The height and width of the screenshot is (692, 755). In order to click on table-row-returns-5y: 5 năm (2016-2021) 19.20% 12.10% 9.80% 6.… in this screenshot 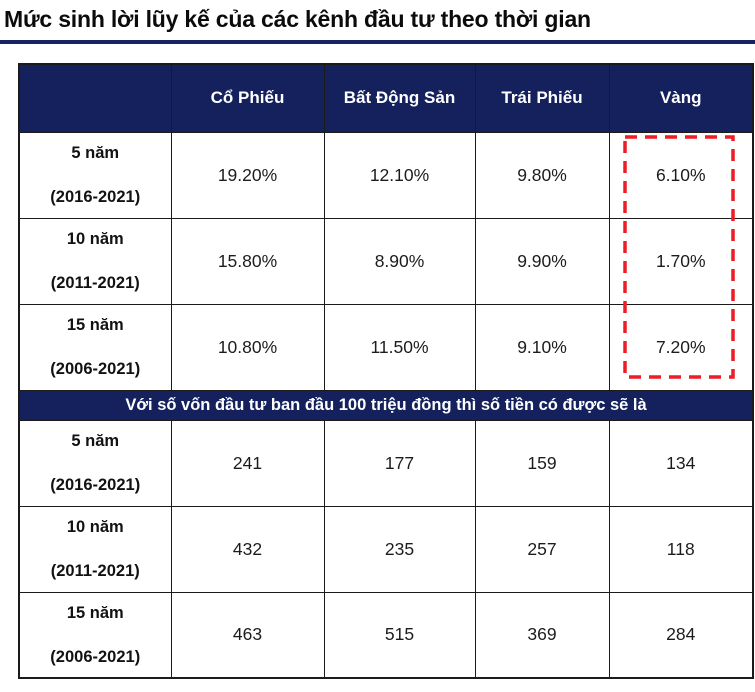, I will do `click(386, 175)`.